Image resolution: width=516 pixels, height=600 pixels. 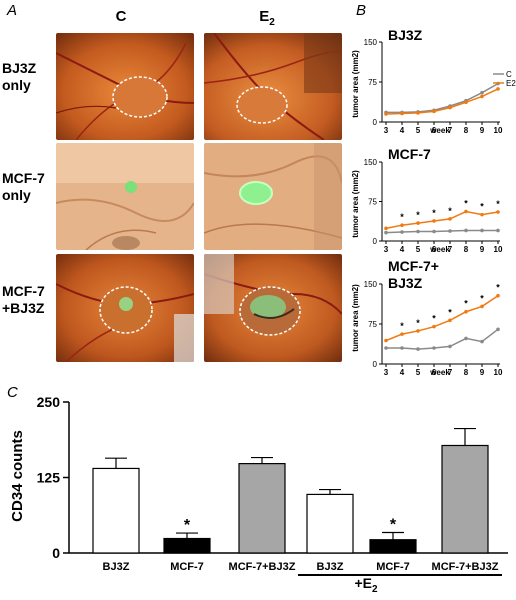 I want to click on chart-title-line2: BJ3Z, so click(x=405, y=283).